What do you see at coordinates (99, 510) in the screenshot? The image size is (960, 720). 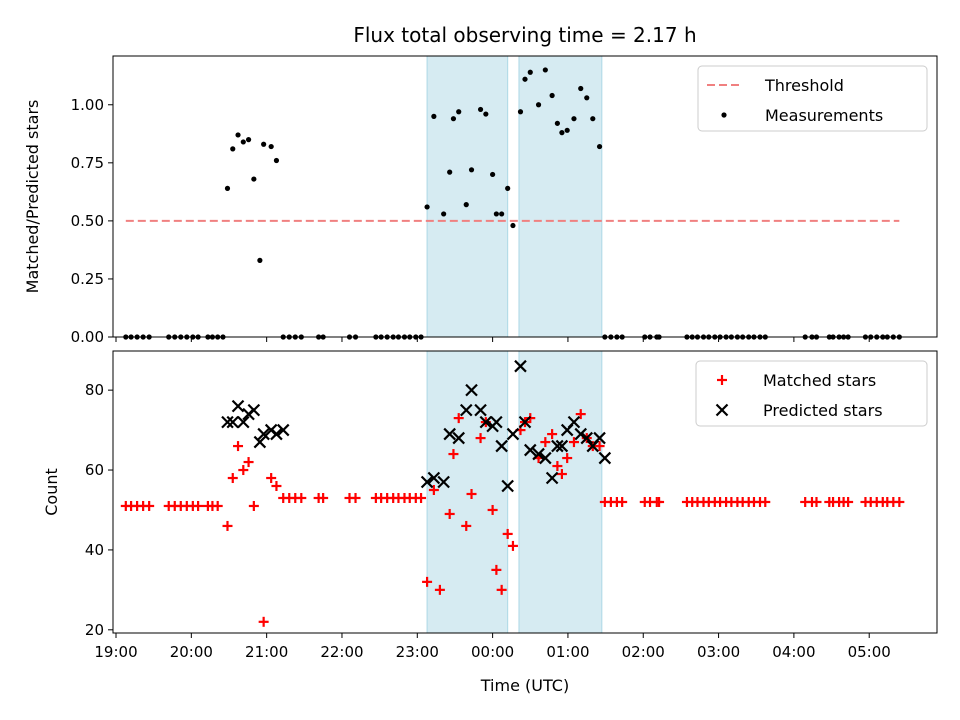 I see `count-y-ticks: 20 40 60 80` at bounding box center [99, 510].